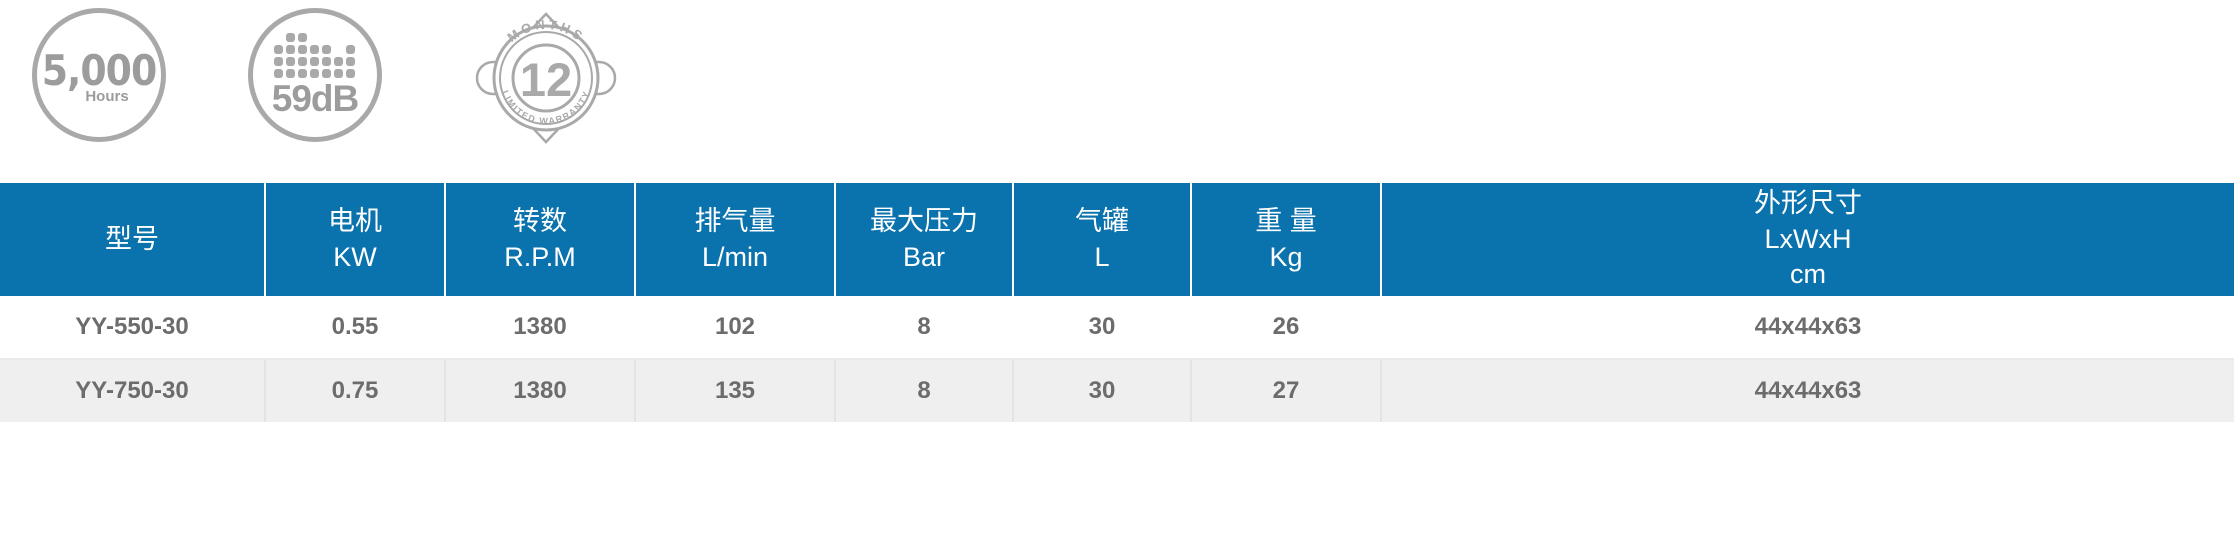 The width and height of the screenshot is (2234, 551). Describe the element at coordinates (540, 256) in the screenshot. I see `header-en: R.P.M` at that location.